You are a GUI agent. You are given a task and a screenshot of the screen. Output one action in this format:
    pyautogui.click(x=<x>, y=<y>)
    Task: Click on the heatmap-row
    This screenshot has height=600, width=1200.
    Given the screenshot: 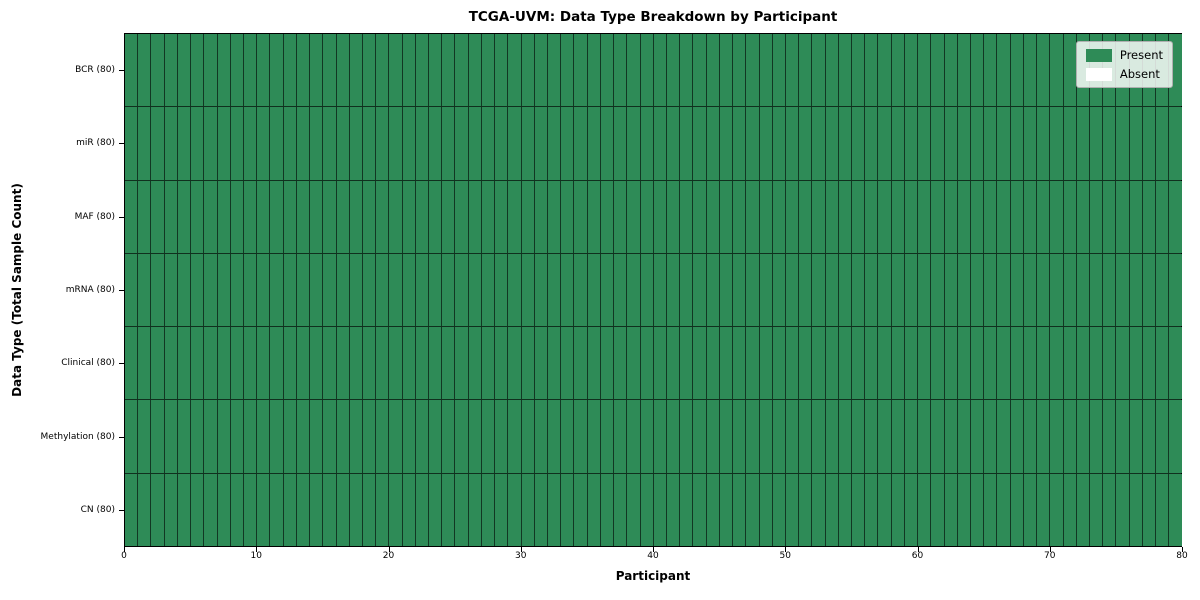 What is the action you would take?
    pyautogui.click(x=653, y=509)
    